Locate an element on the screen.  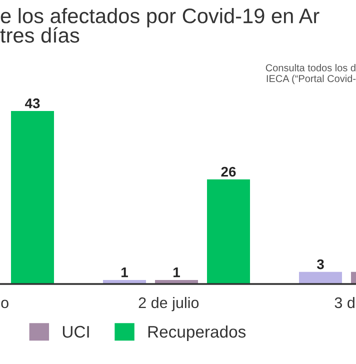
chart-title: e los afectados por Covid-19 en Ar tres días is located at coordinates (160, 25).